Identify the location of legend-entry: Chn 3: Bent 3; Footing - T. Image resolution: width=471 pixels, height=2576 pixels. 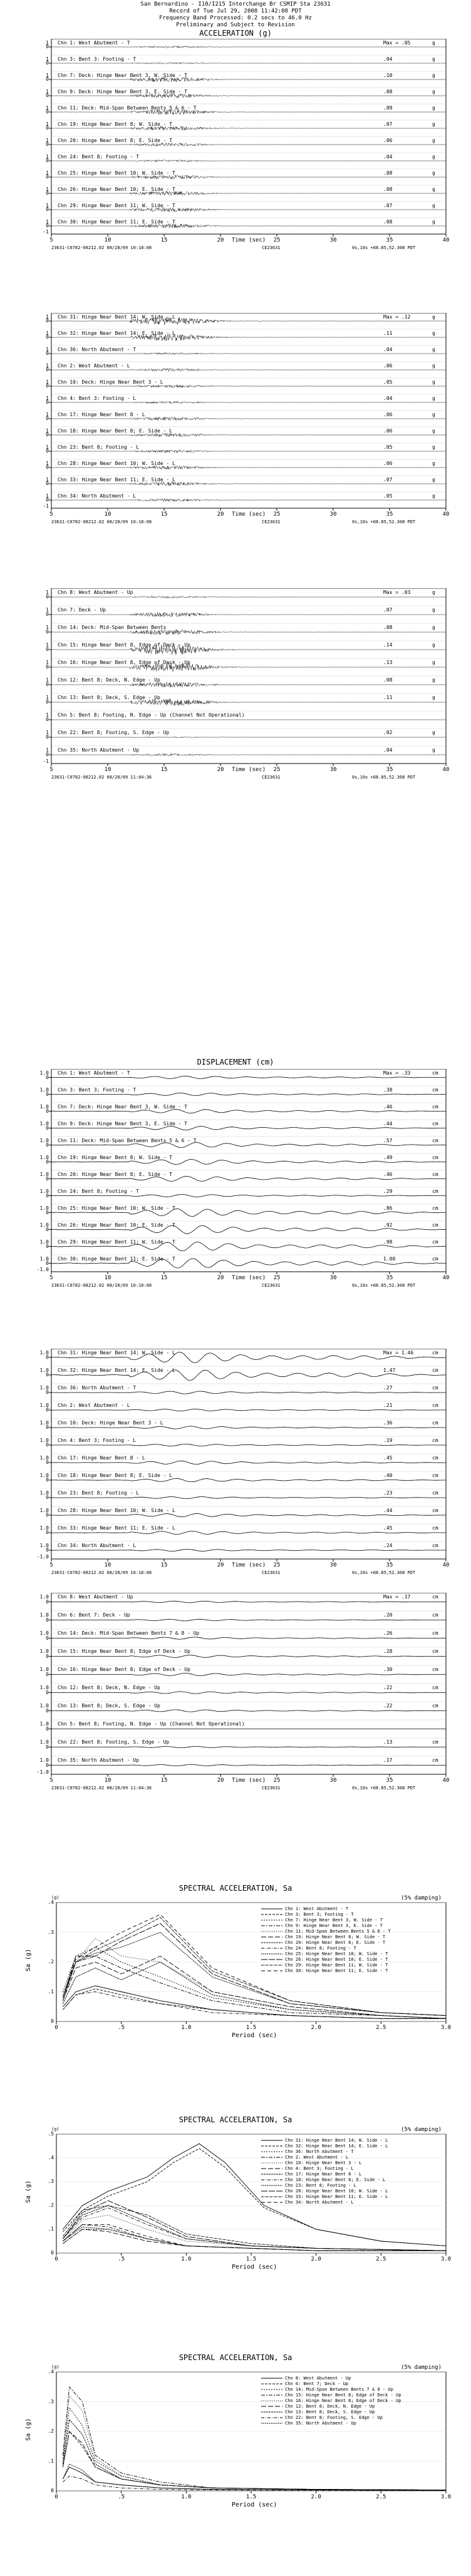
(319, 1915).